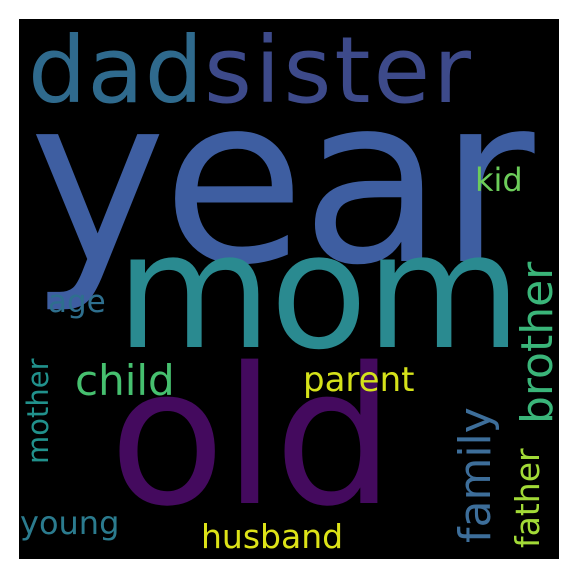 The image size is (579, 579). I want to click on word-father: father, so click(527, 498).